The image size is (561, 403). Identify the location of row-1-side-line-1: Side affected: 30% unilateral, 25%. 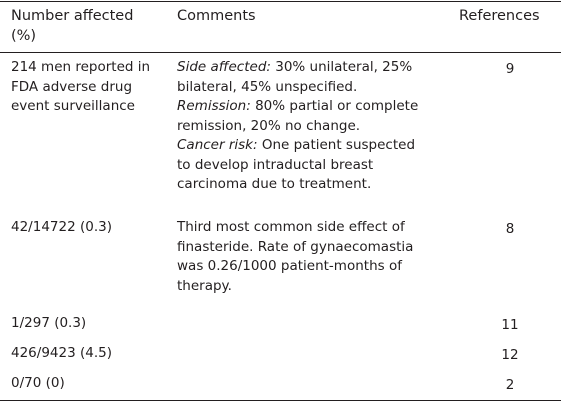
(322, 68).